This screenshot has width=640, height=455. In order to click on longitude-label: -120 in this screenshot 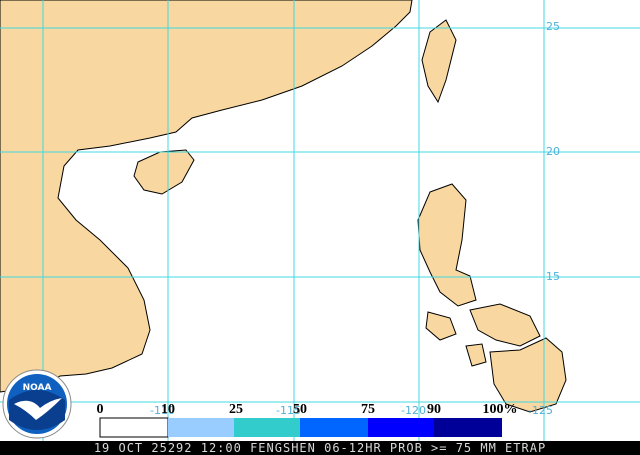, I will do `click(413, 410)`.